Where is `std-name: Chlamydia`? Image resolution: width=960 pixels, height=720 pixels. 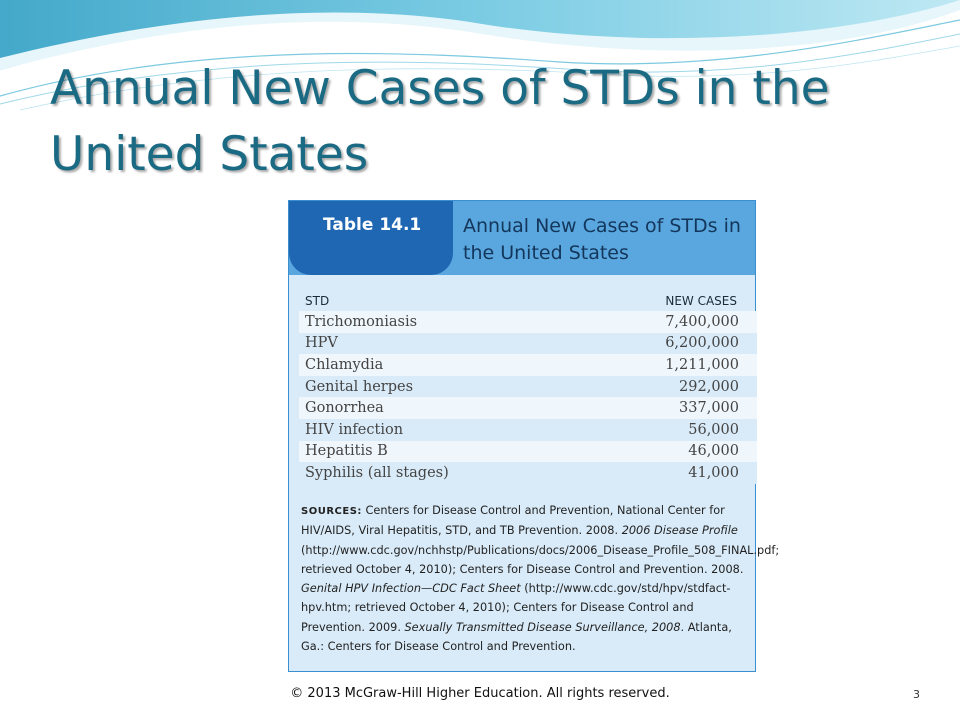
std-name: Chlamydia is located at coordinates (344, 364).